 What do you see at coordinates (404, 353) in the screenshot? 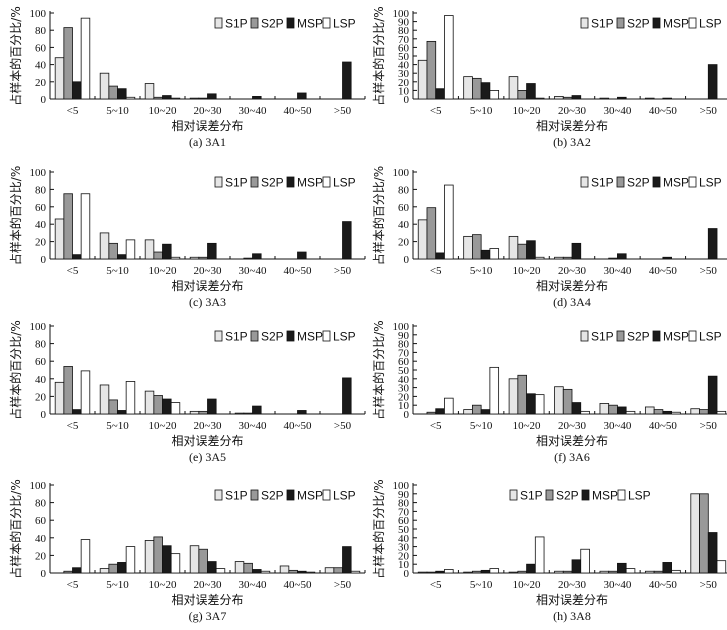
I see `y-tick-label: 70` at bounding box center [404, 353].